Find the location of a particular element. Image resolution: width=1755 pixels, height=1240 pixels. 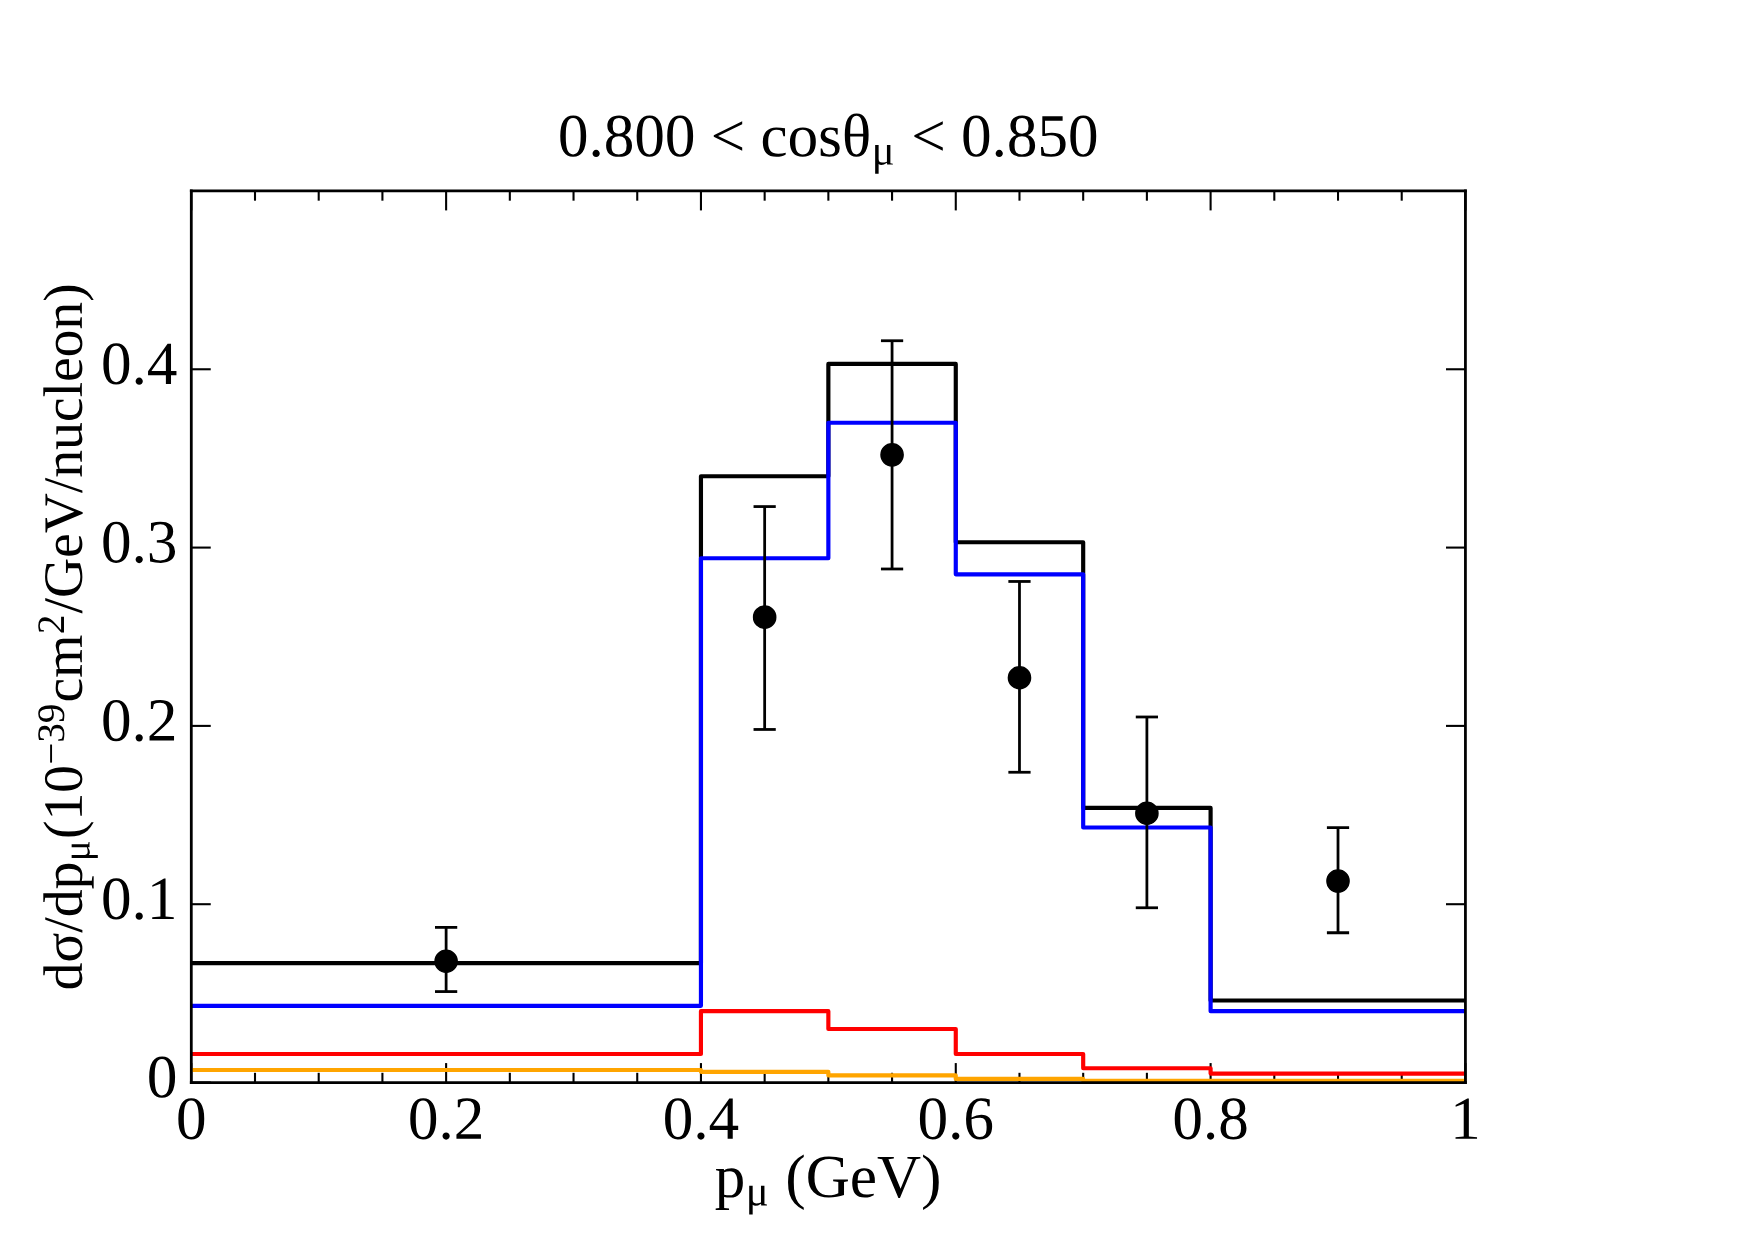

x-tick-label: 0.4 is located at coordinates (702, 1119).